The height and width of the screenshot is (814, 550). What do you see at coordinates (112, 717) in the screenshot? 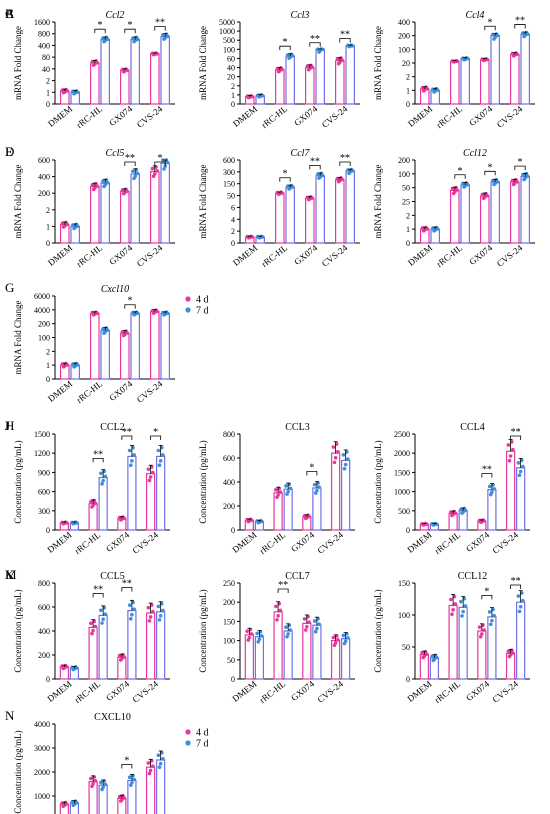
I see `chart-title: CXCL10` at bounding box center [112, 717].